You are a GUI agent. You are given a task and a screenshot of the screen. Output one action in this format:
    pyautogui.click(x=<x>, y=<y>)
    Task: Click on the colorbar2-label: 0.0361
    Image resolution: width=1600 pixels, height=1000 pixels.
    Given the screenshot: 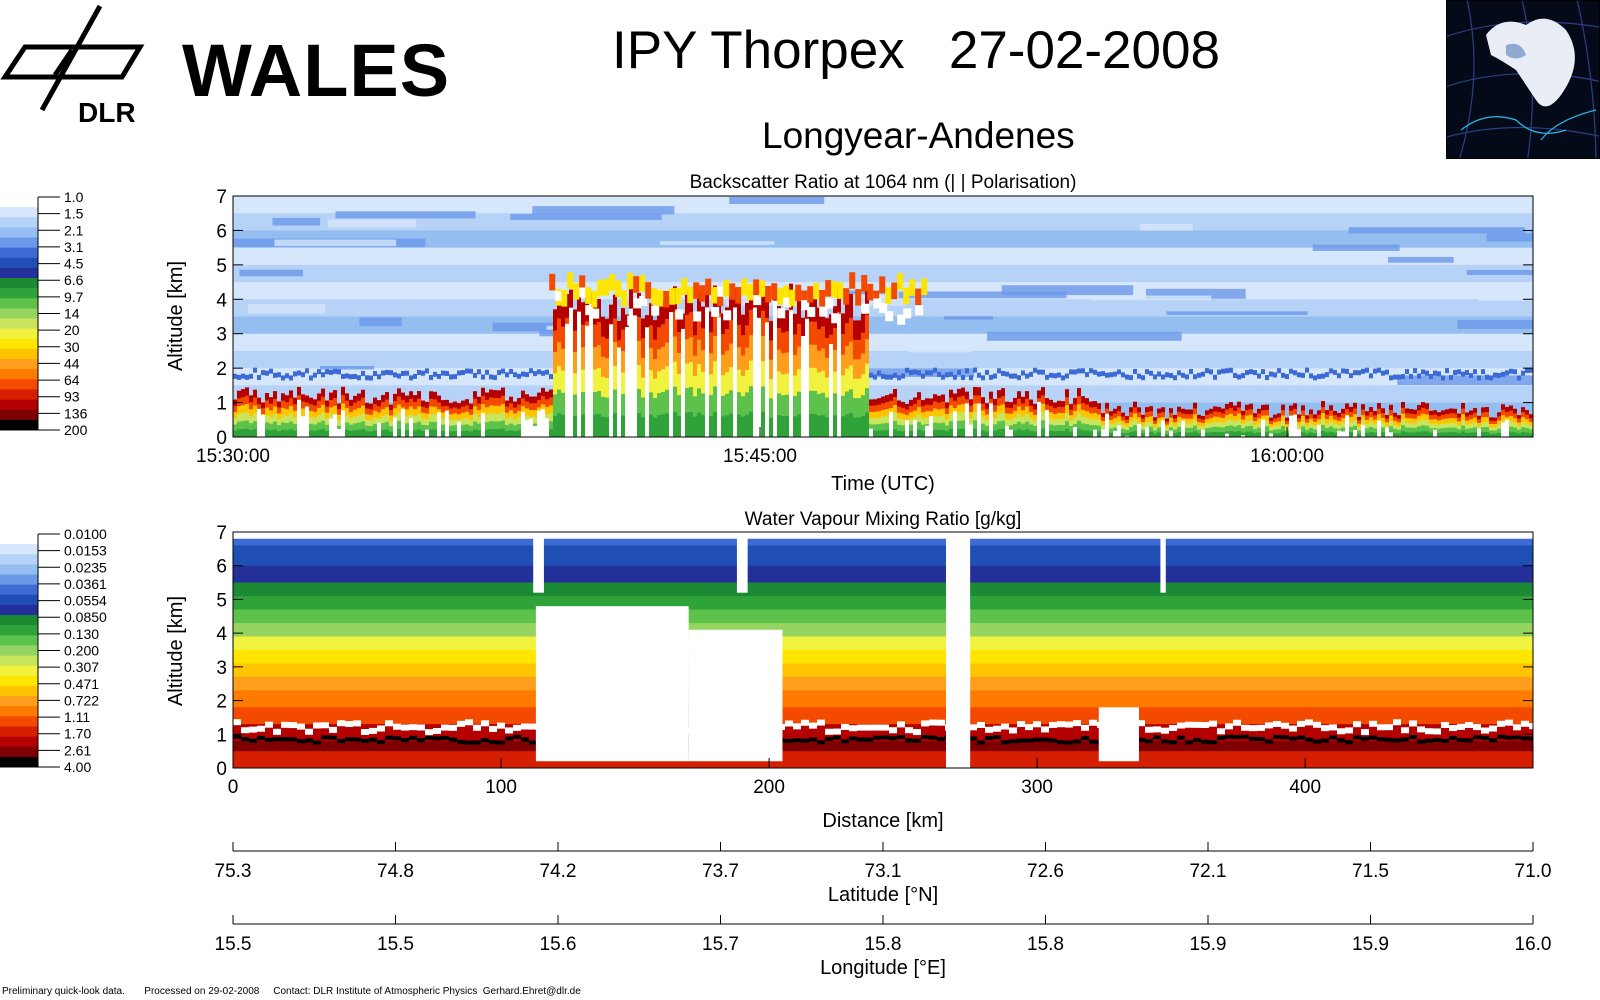 What is the action you would take?
    pyautogui.click(x=85, y=584)
    